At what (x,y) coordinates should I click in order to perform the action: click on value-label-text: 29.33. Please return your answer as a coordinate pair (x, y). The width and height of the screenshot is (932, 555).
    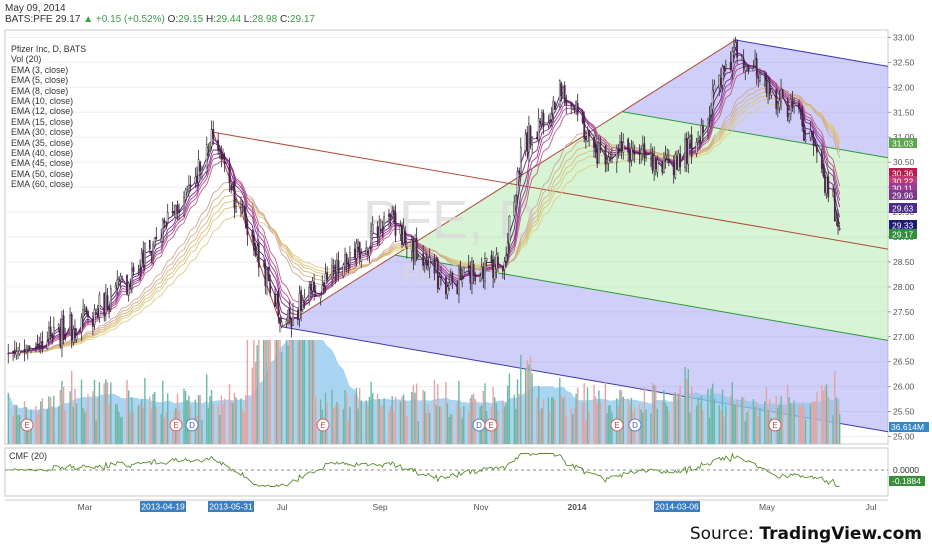
    Looking at the image, I should click on (903, 226).